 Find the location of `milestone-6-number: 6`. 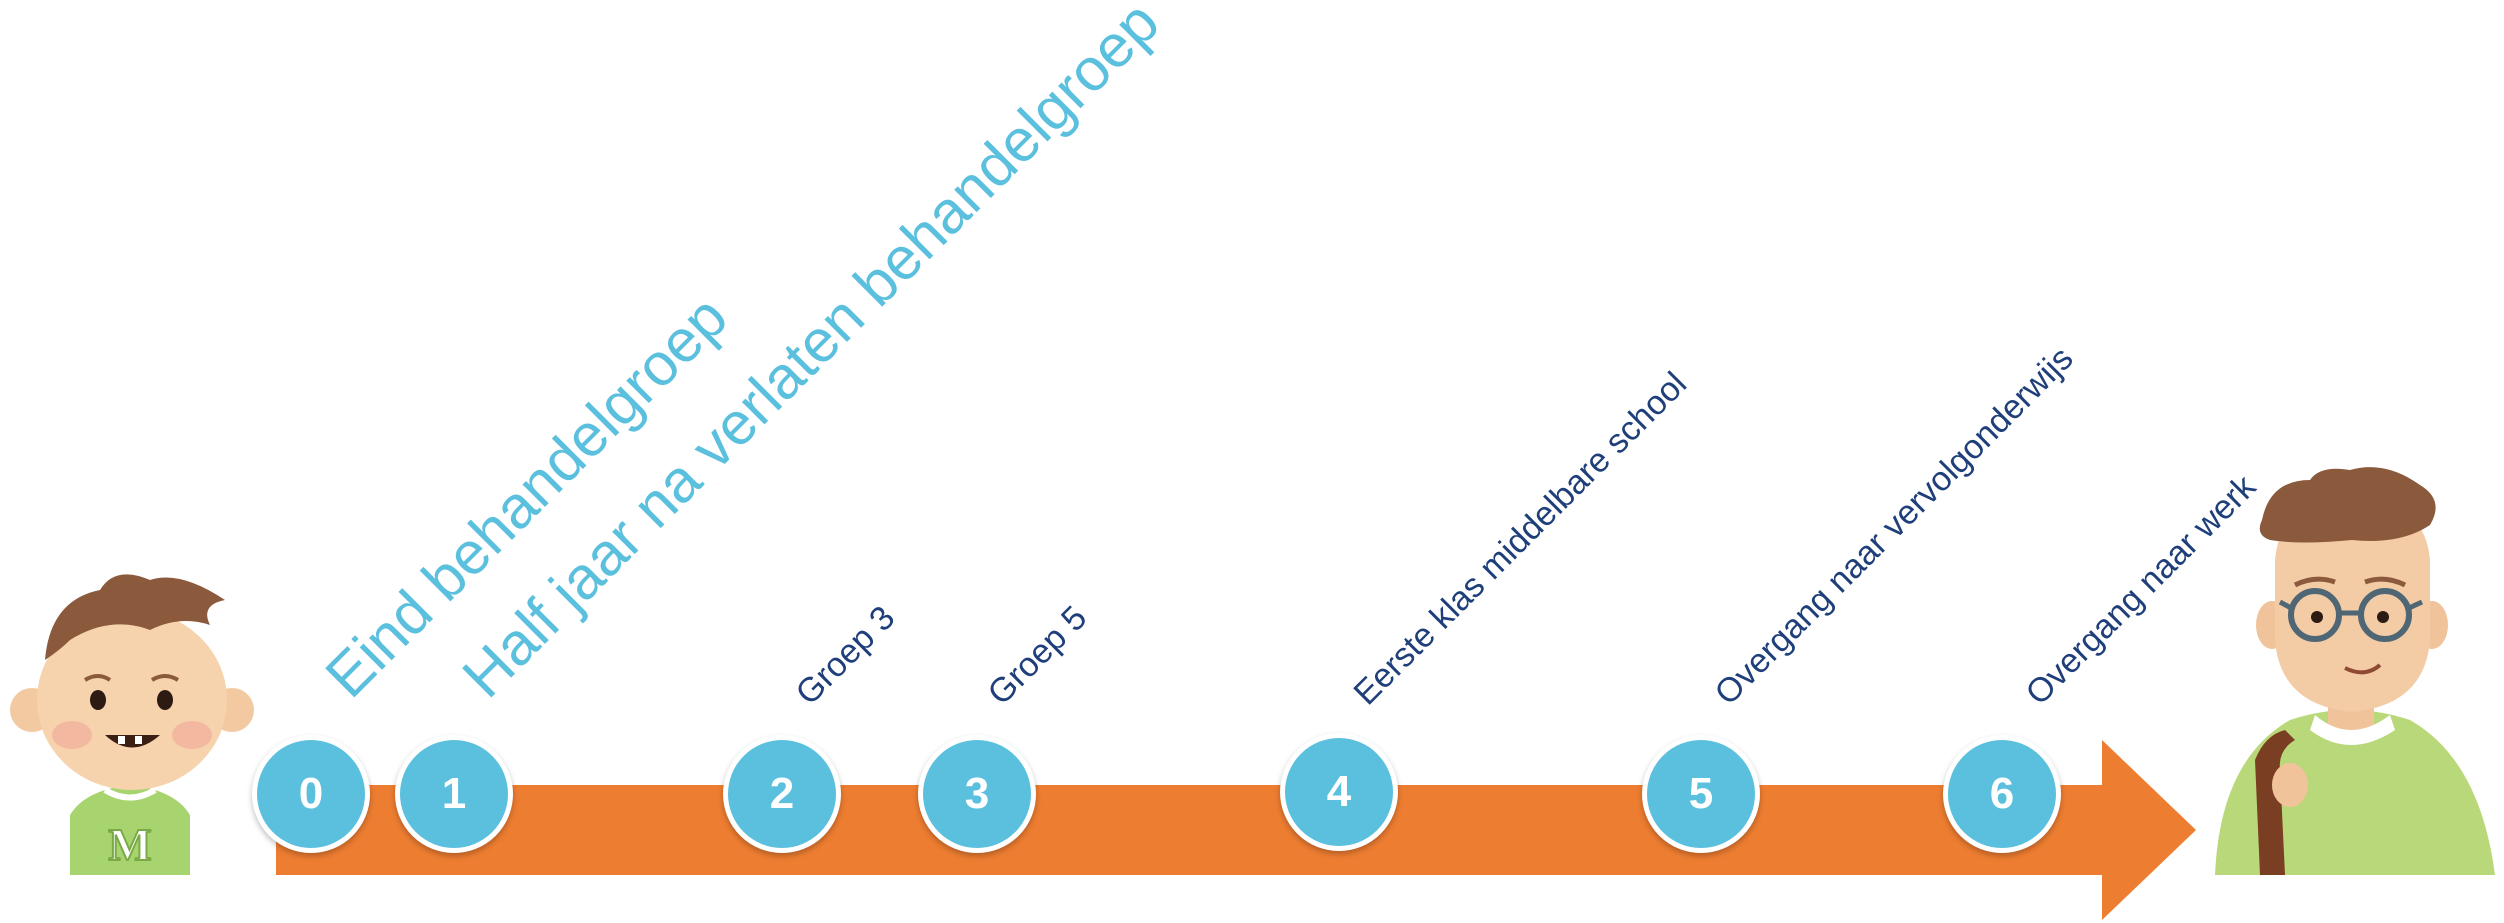

milestone-6-number: 6 is located at coordinates (2002, 793).